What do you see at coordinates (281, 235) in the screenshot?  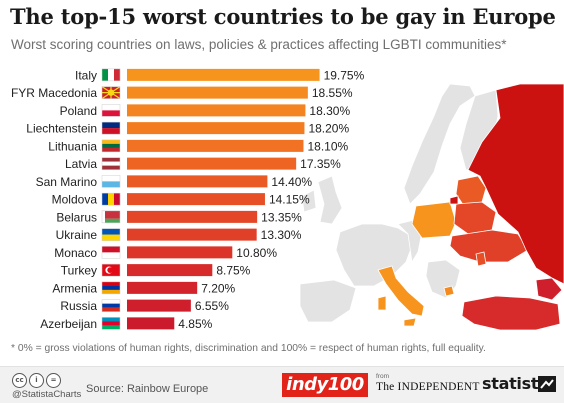 I see `value-label-ukraine: 13.30%` at bounding box center [281, 235].